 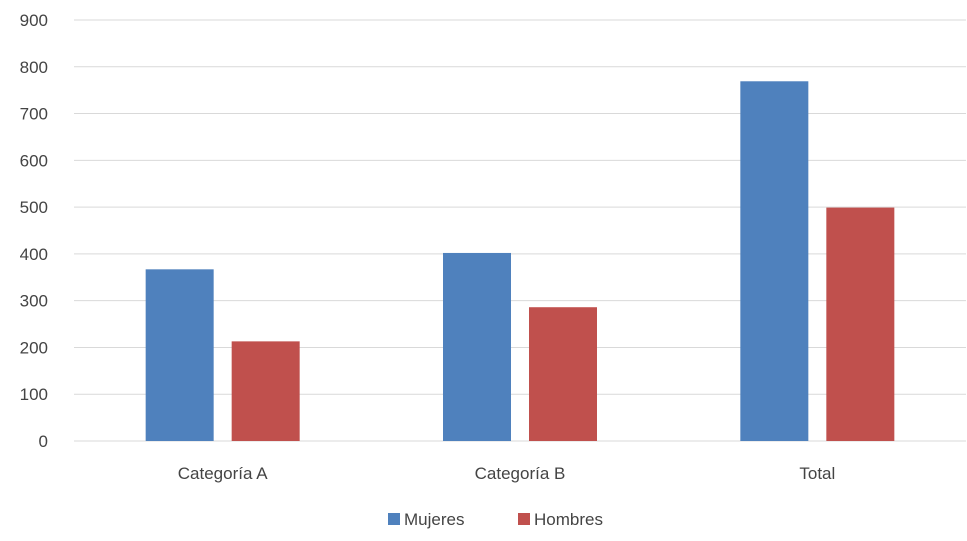 What do you see at coordinates (495, 519) in the screenshot?
I see `legend: Mujeres Hombres` at bounding box center [495, 519].